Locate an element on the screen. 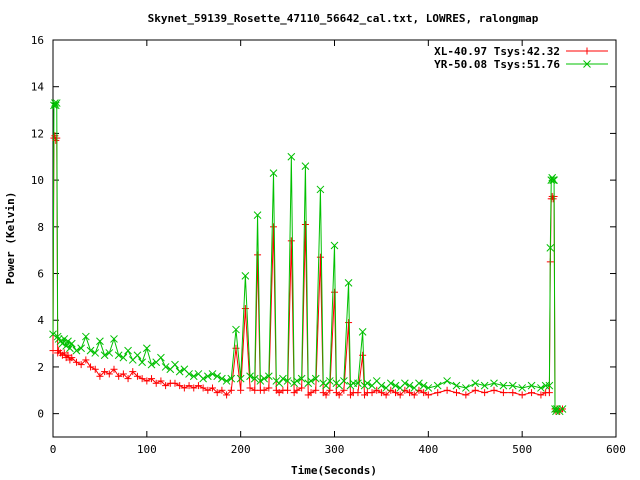  legend-label: XL-40.97 Tsys:42.32 is located at coordinates (497, 51).